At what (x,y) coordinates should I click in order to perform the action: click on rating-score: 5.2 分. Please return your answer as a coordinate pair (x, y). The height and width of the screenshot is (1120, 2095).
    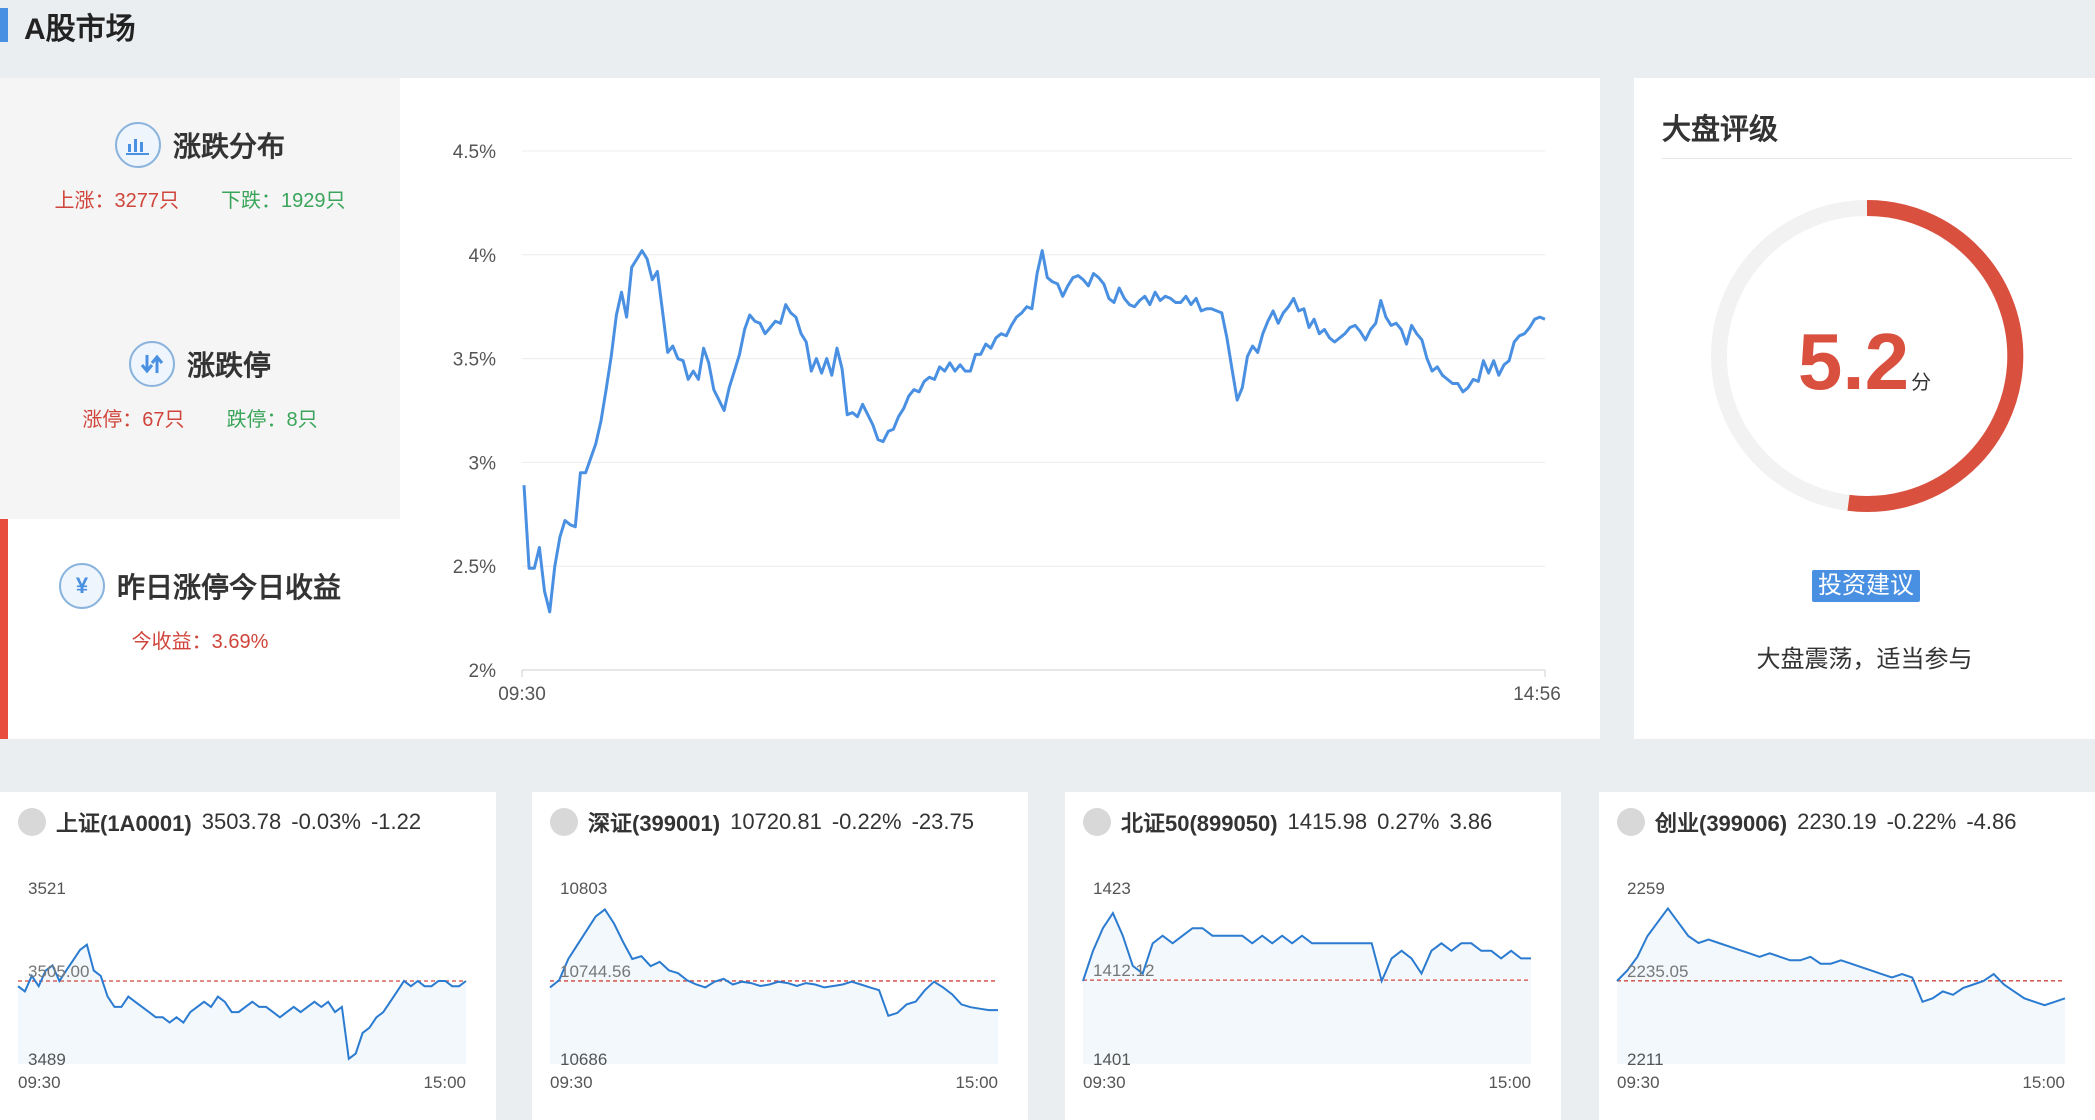
    Looking at the image, I should click on (1864, 362).